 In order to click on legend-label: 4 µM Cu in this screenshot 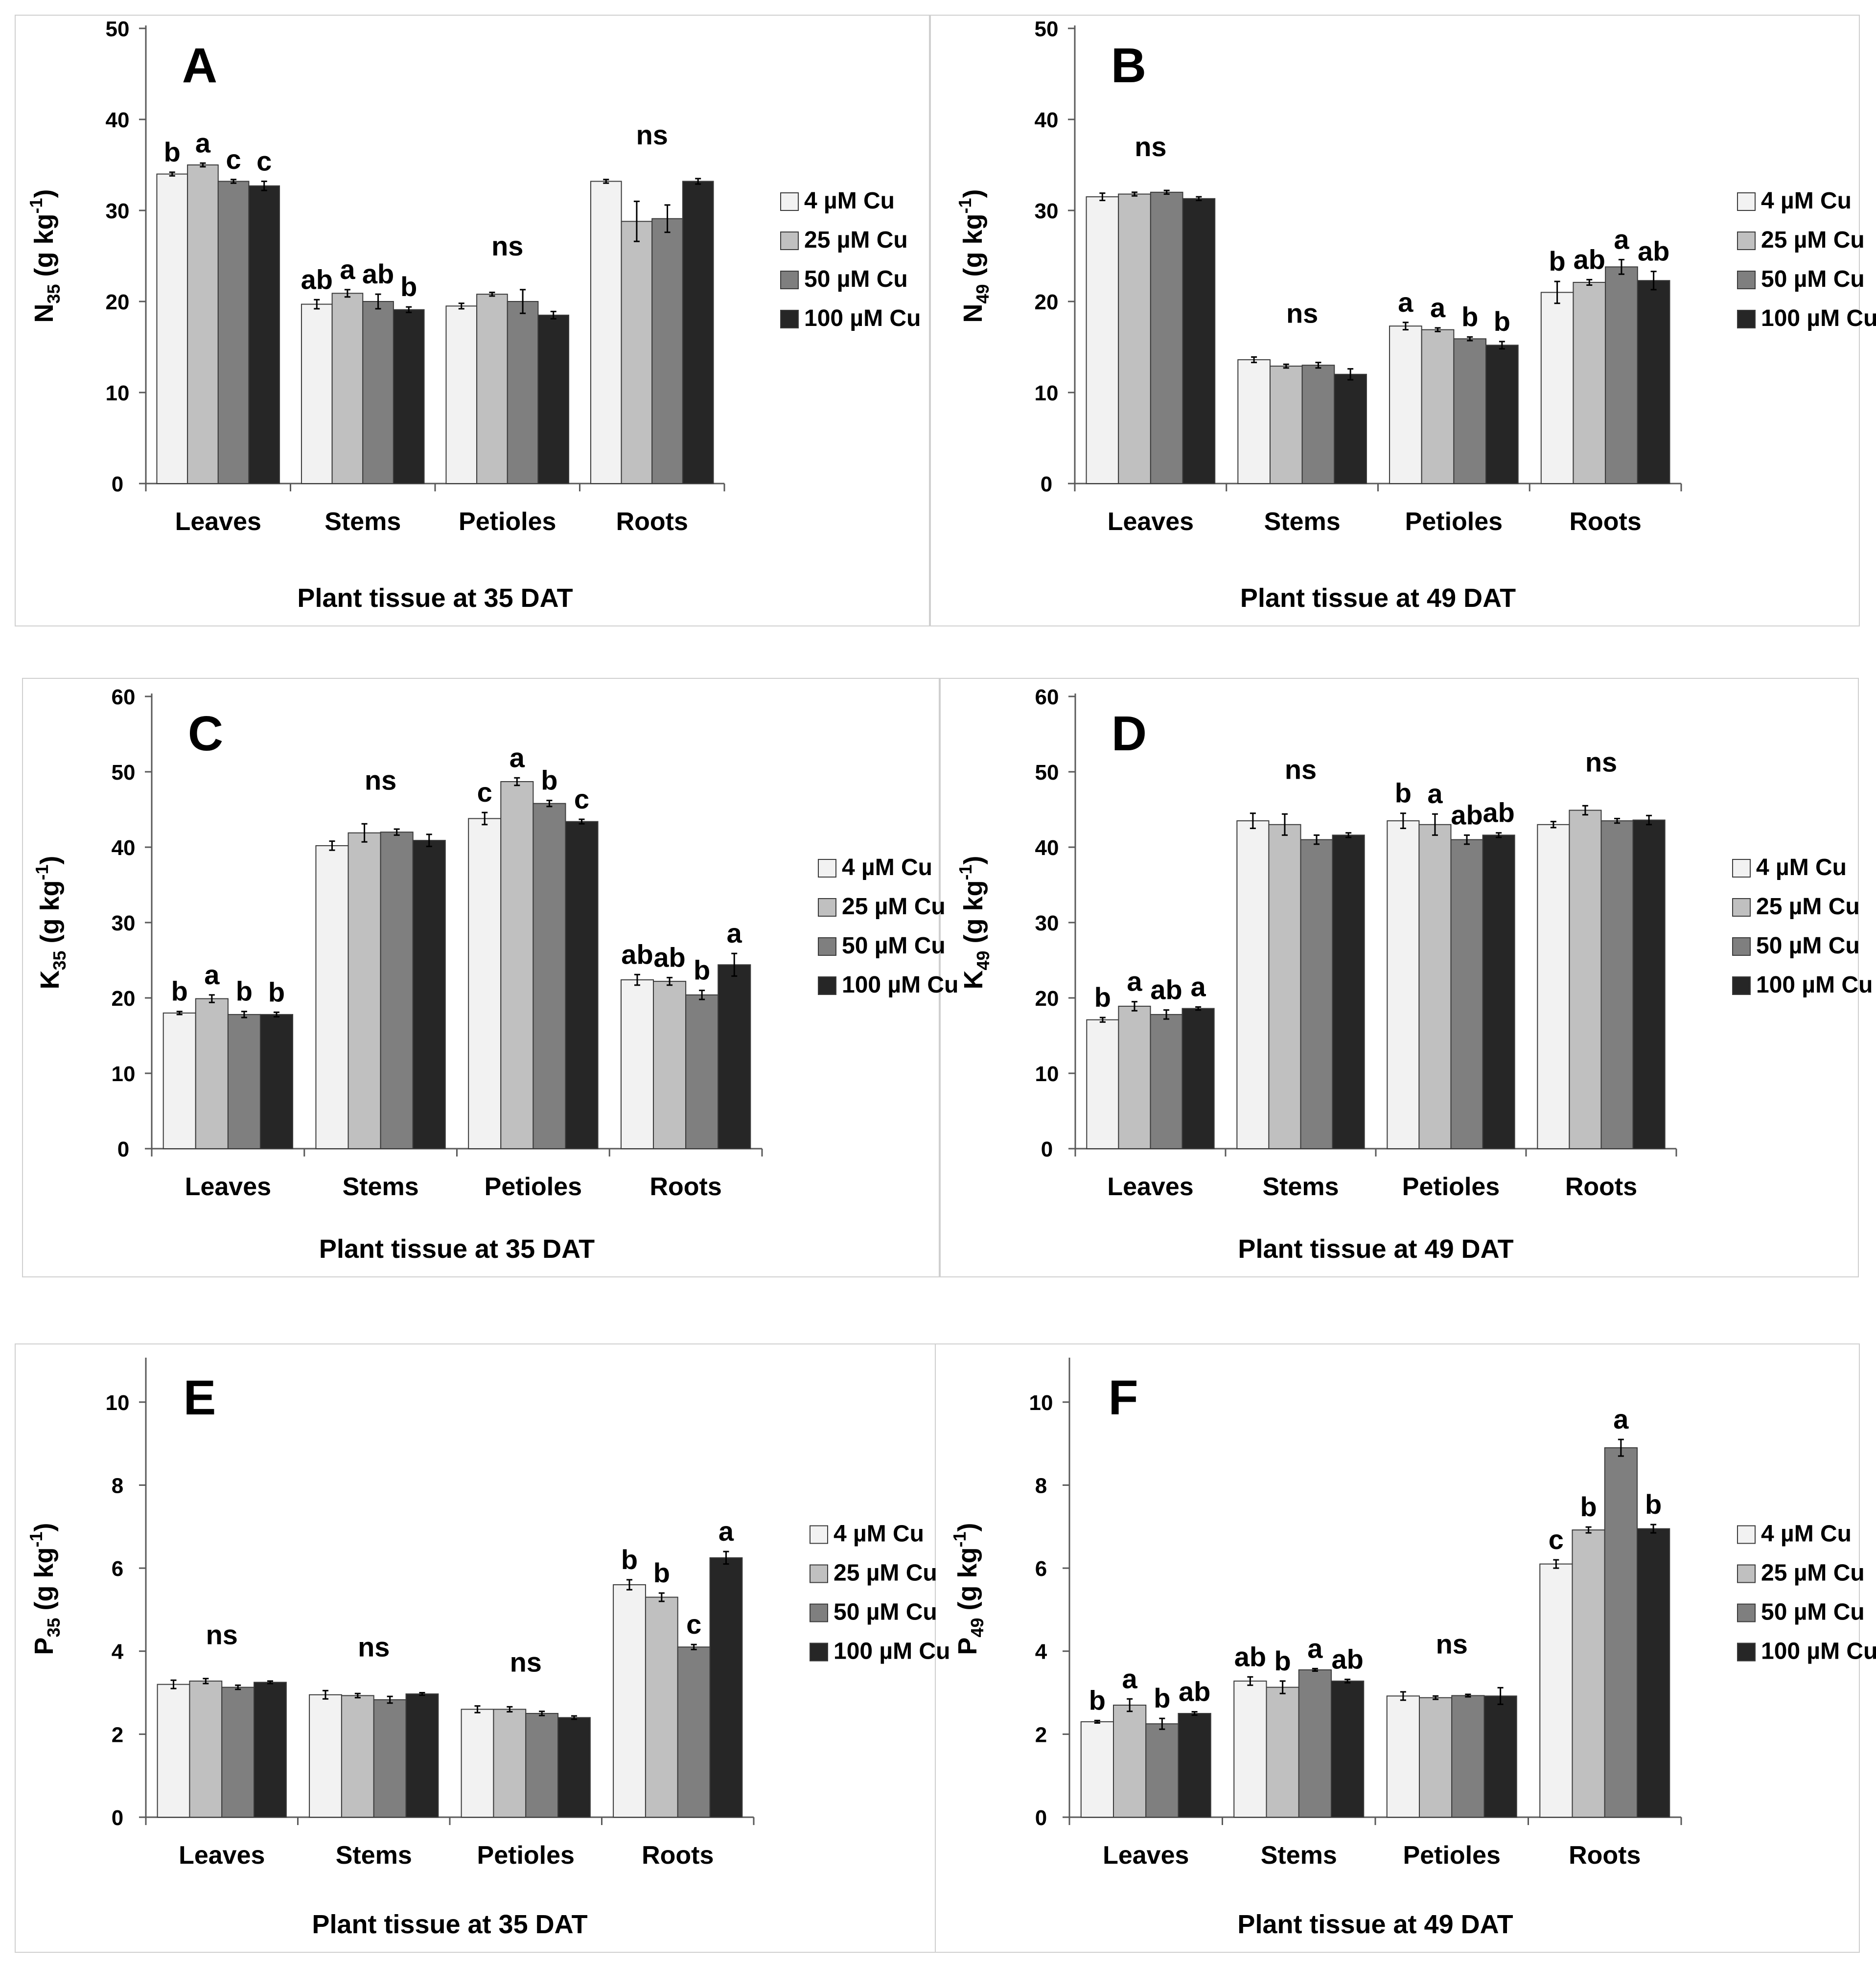, I will do `click(1806, 201)`.